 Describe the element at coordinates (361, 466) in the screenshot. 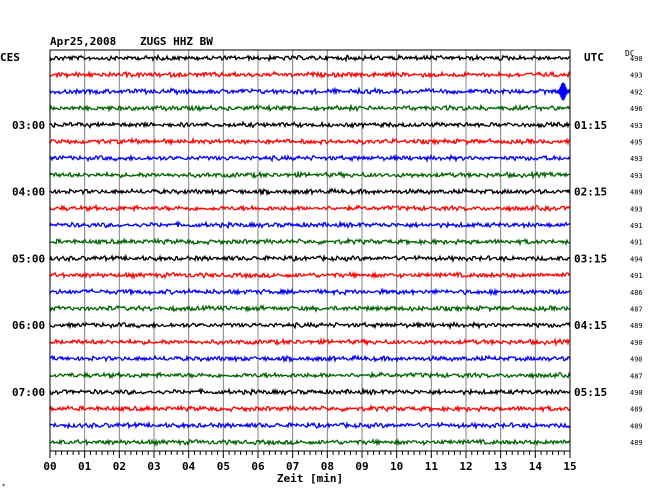

I see `x-tick-label: 09` at that location.